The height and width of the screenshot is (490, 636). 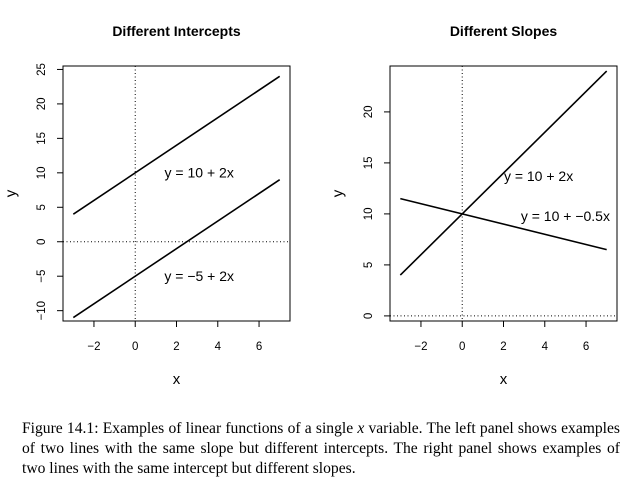 What do you see at coordinates (135, 347) in the screenshot?
I see `panel1-x-tick-label: 0` at bounding box center [135, 347].